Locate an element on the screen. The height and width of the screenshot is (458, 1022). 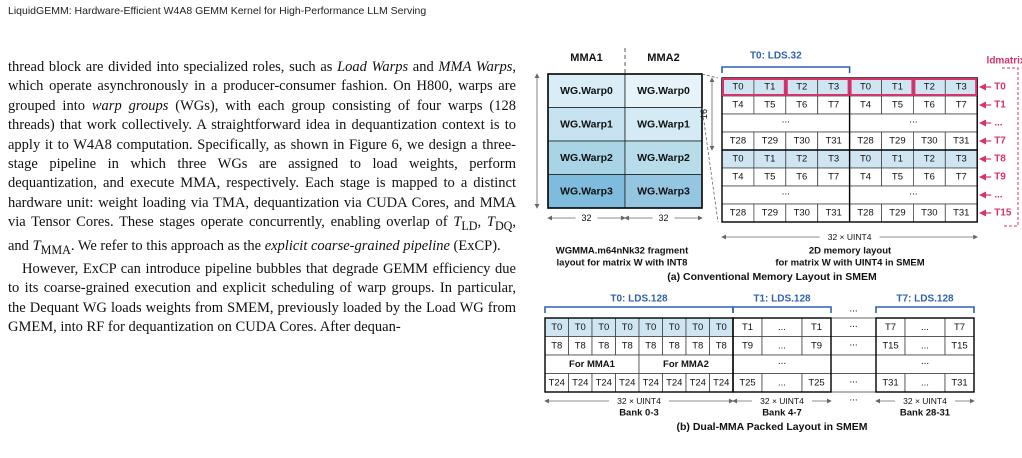
mma1-label: MMA1 is located at coordinates (586, 58).